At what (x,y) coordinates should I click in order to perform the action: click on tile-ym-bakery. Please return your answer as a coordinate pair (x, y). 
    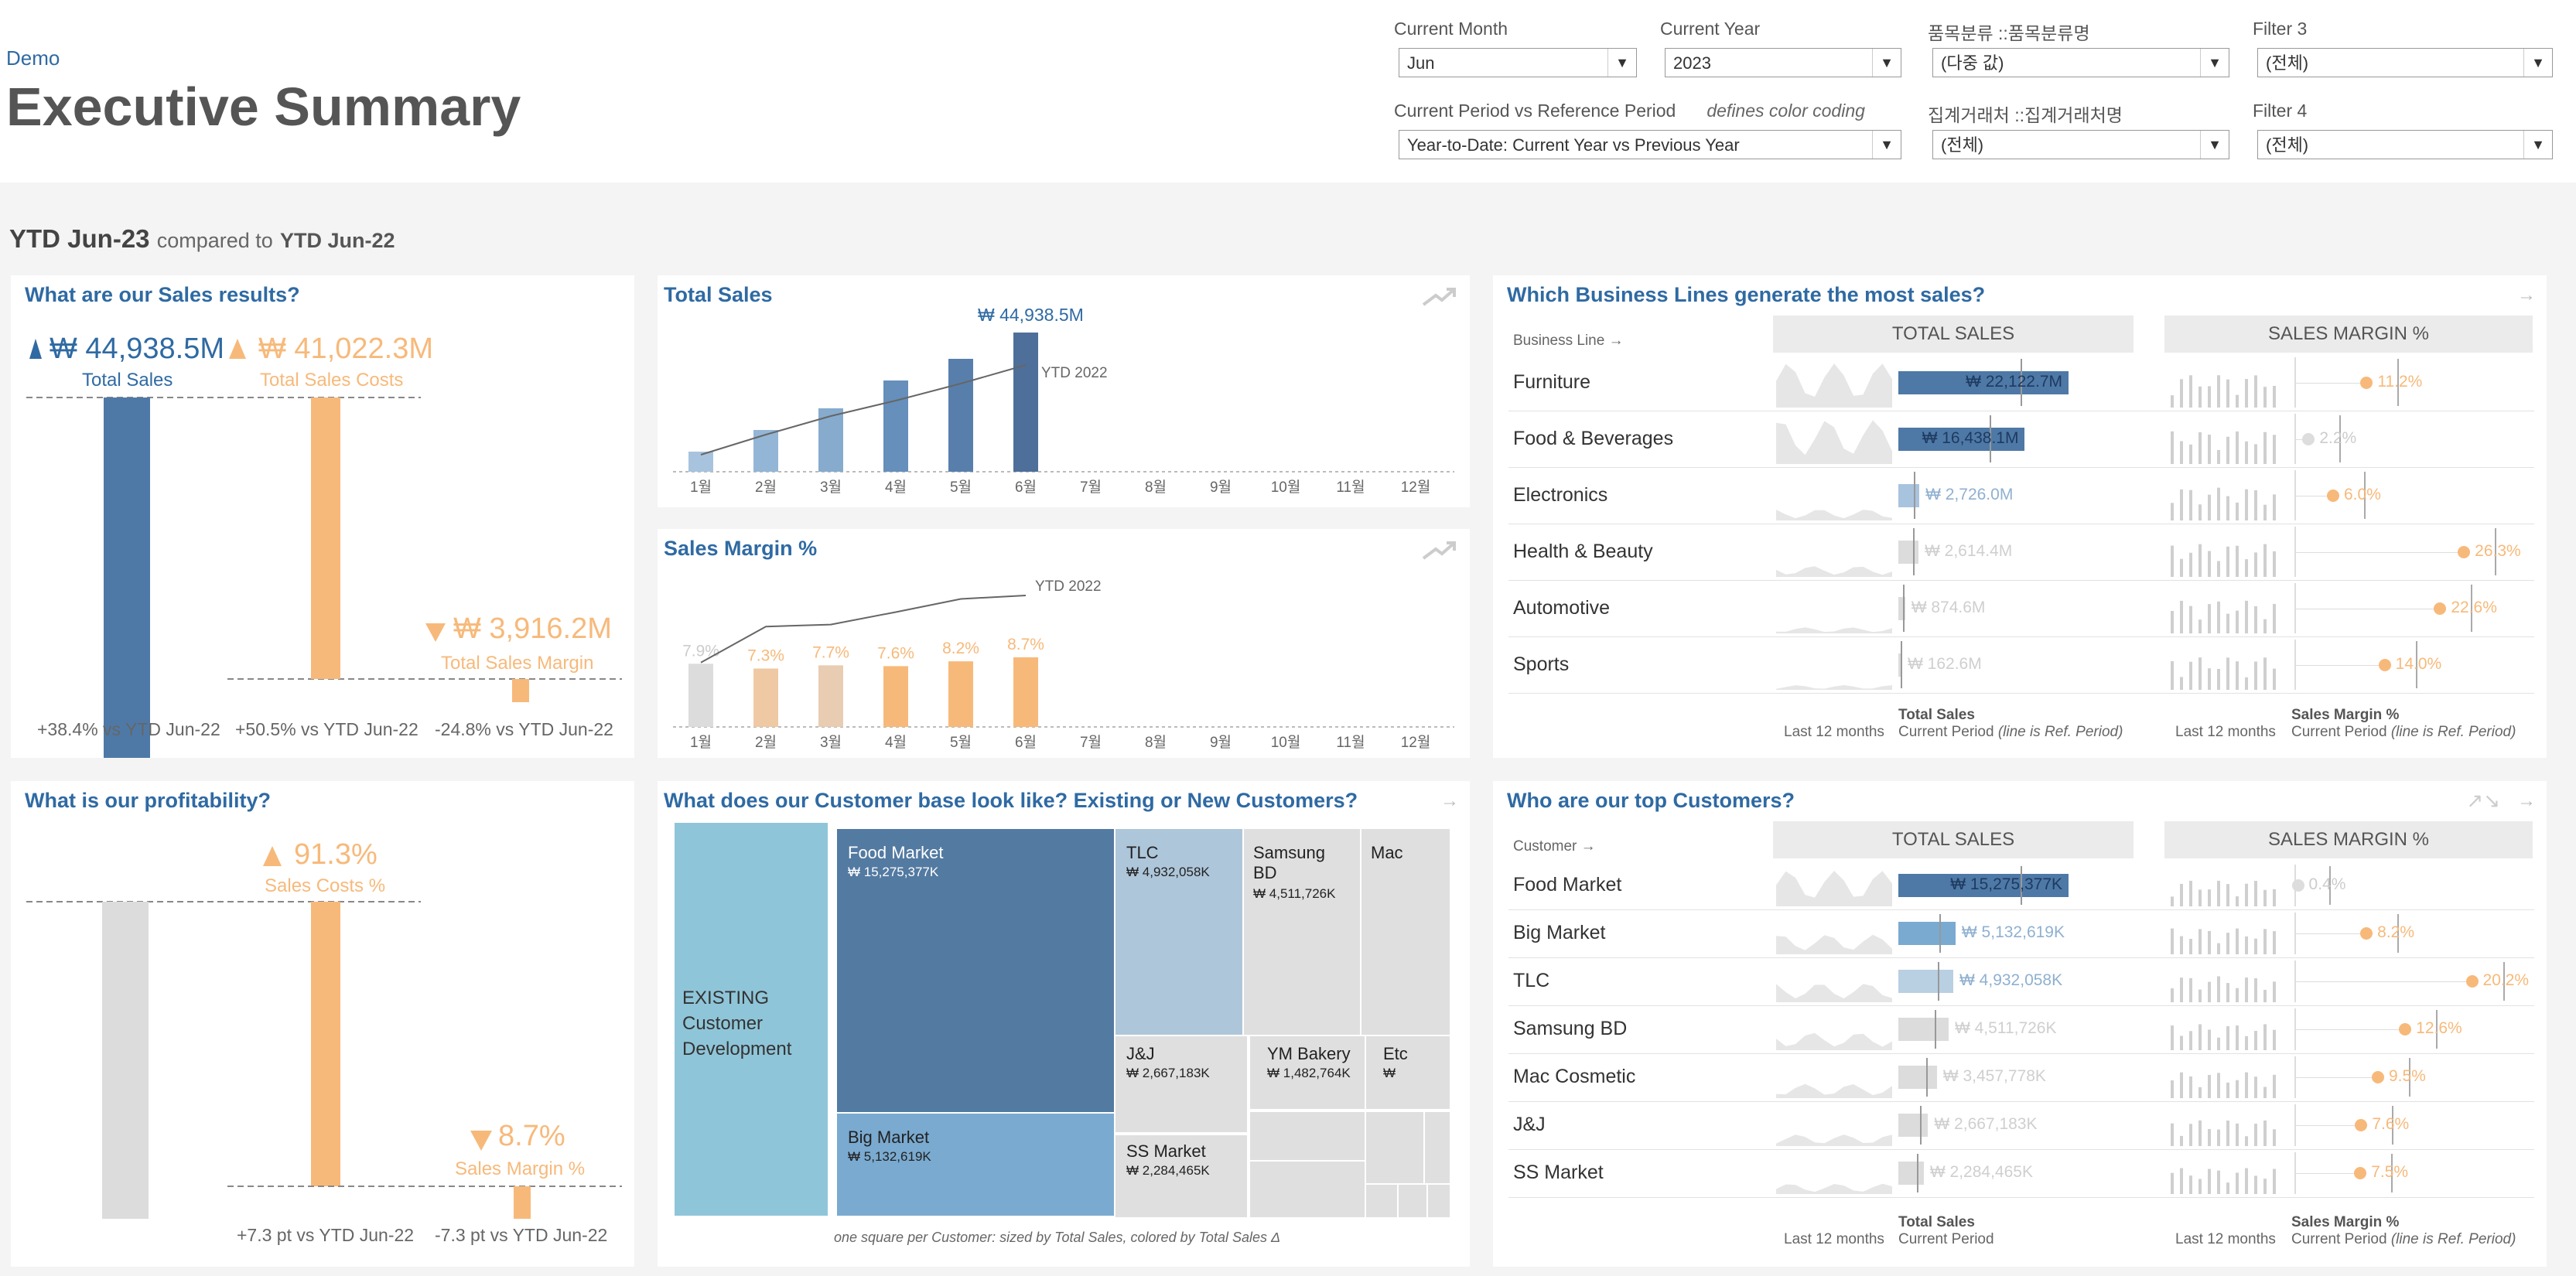
    Looking at the image, I should click on (1307, 1072).